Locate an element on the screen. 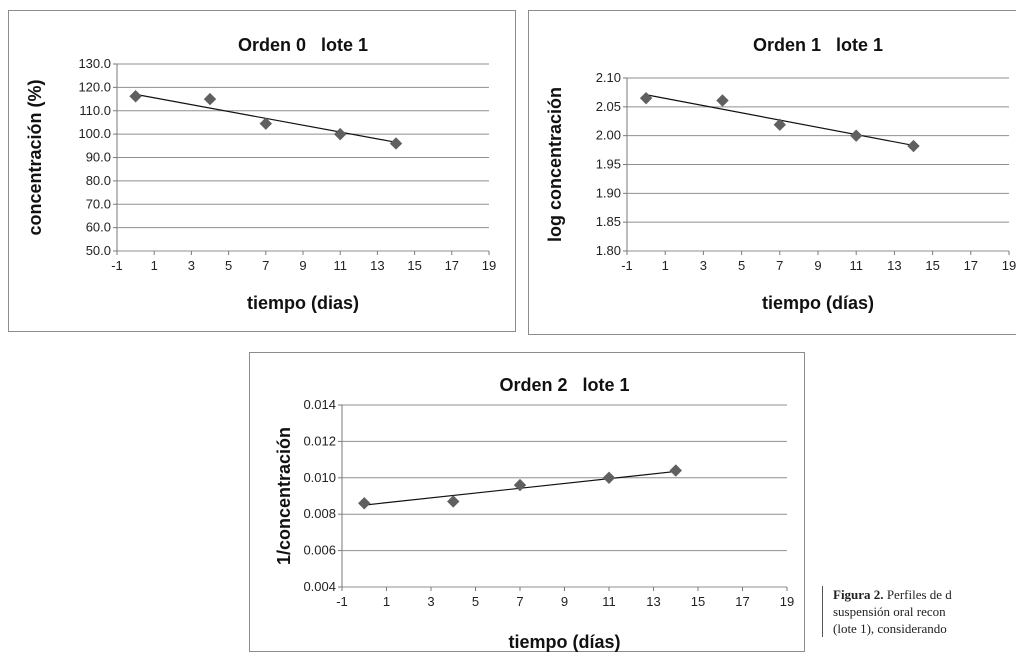 Image resolution: width=1016 pixels, height=653 pixels. y-axis-label: concentración (%) is located at coordinates (35, 157).